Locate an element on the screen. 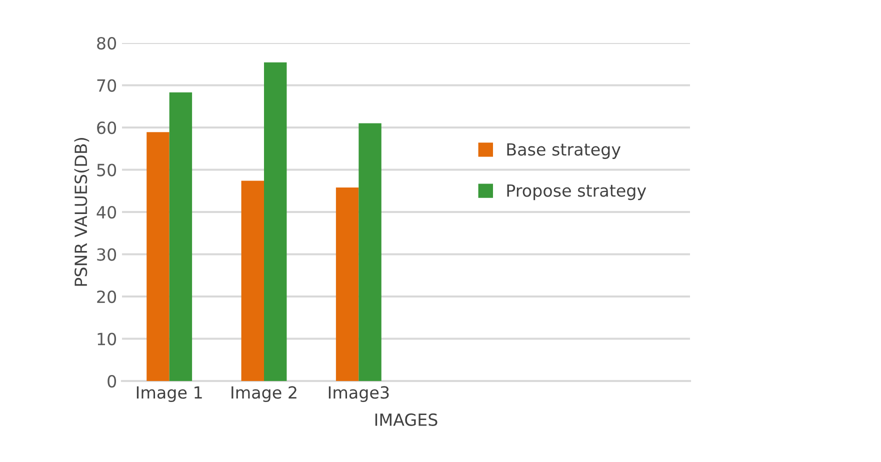 This screenshot has width=881, height=462. y-tick-label: 40 is located at coordinates (106, 212).